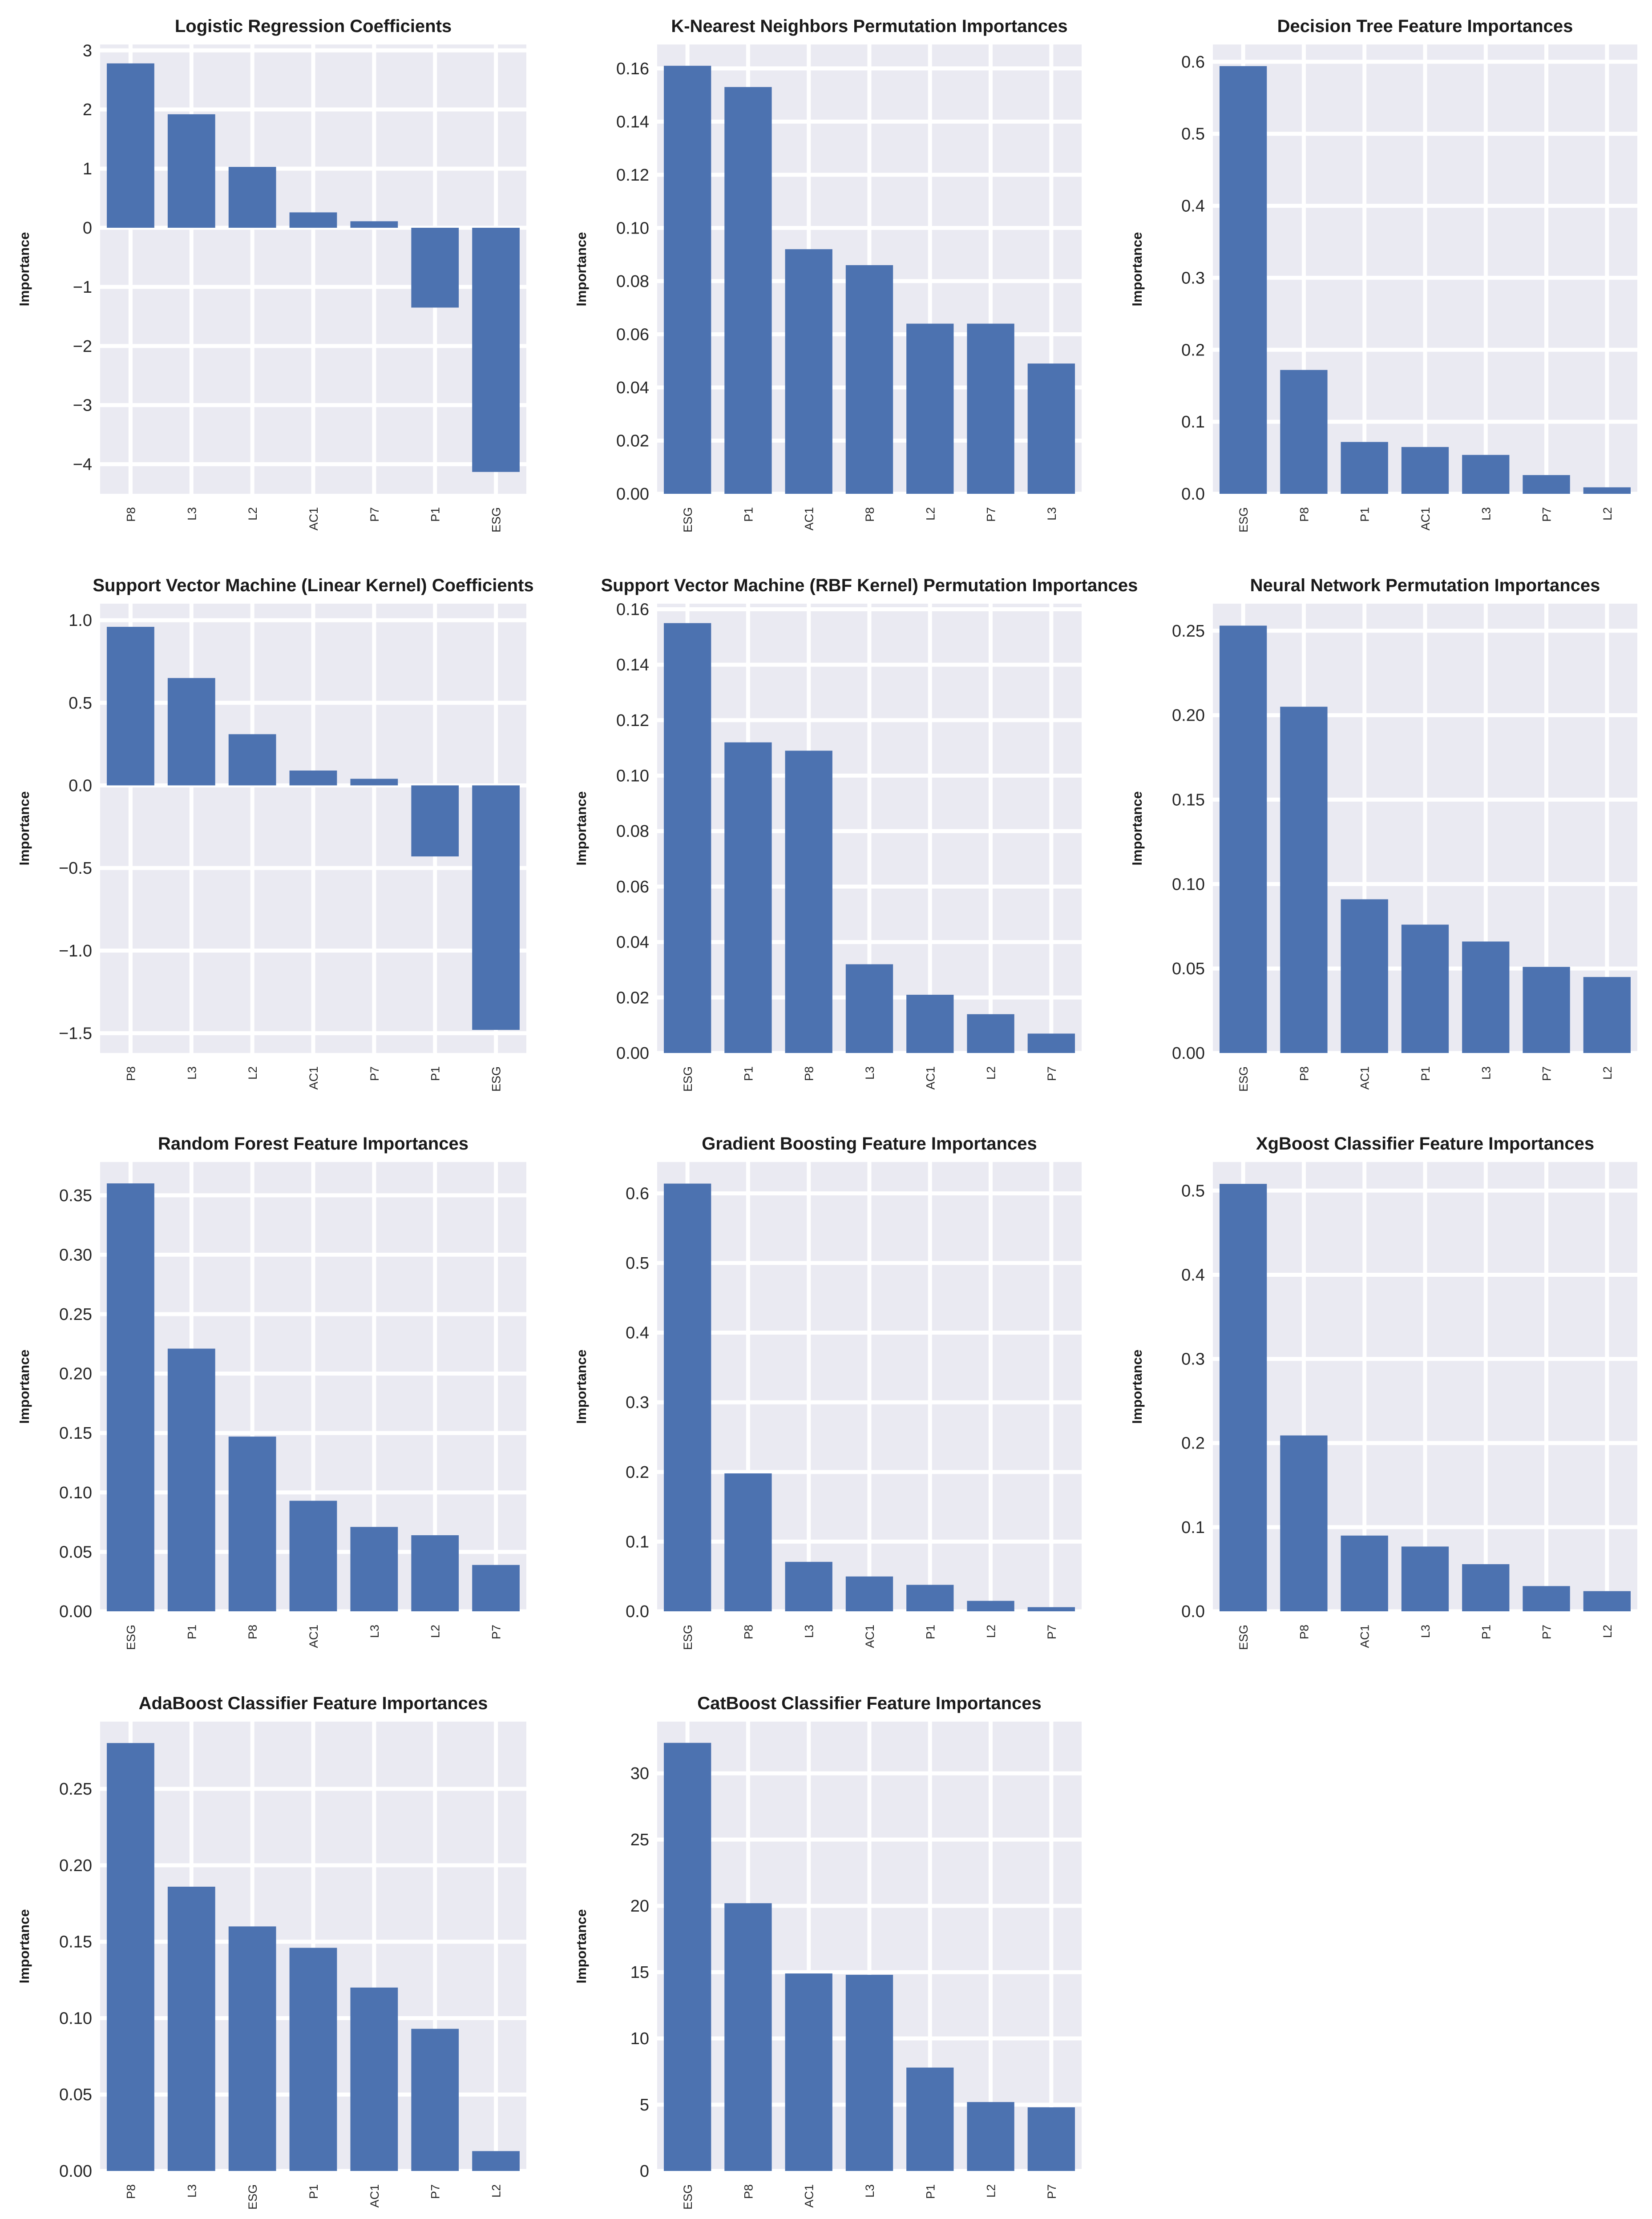 Image resolution: width=1652 pixels, height=2219 pixels. I want to click on y-tick-label: 0.0, so click(1193, 1611).